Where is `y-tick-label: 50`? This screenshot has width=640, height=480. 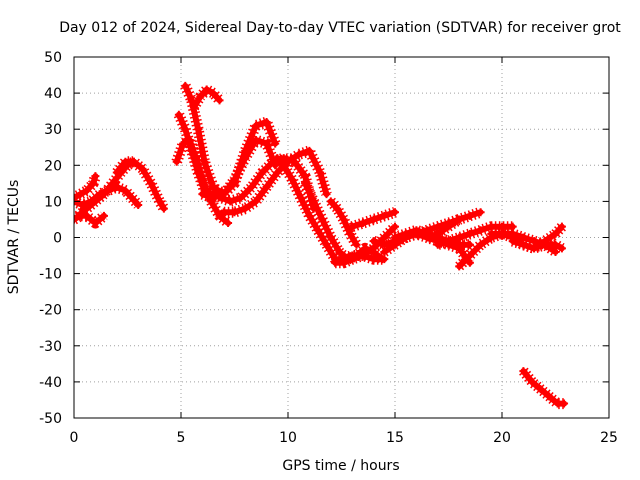
y-tick-label: 50 is located at coordinates (53, 58).